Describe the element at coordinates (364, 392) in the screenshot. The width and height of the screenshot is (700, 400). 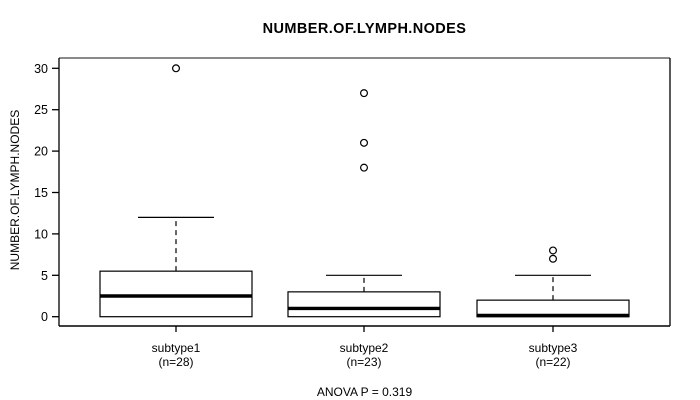
I see `anova-annotation: ANOVA P = 0.319` at that location.